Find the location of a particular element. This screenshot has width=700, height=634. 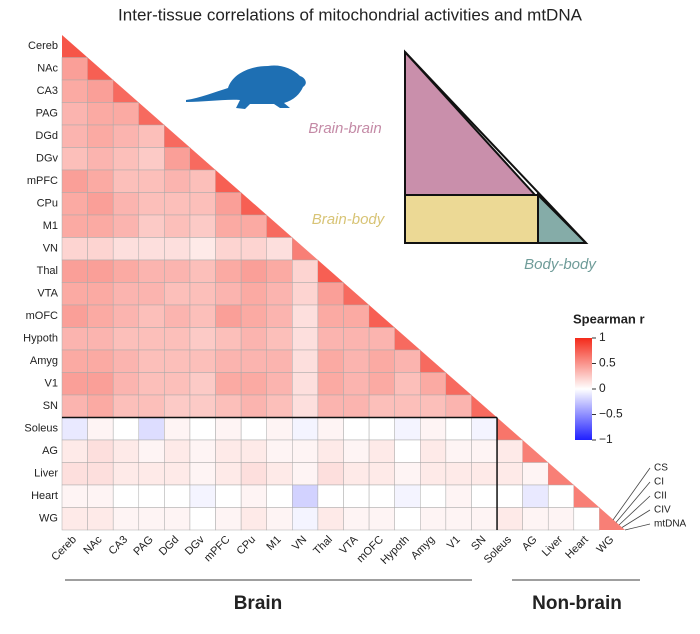

x-tick-label: WG is located at coordinates (605, 545).